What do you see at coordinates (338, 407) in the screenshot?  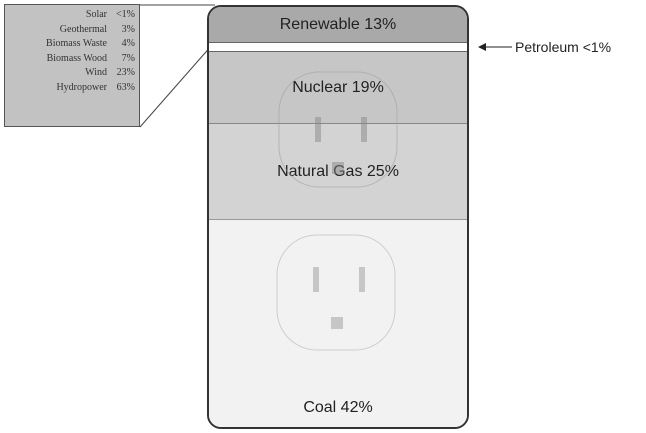 I see `segment-label: Coal 42%` at bounding box center [338, 407].